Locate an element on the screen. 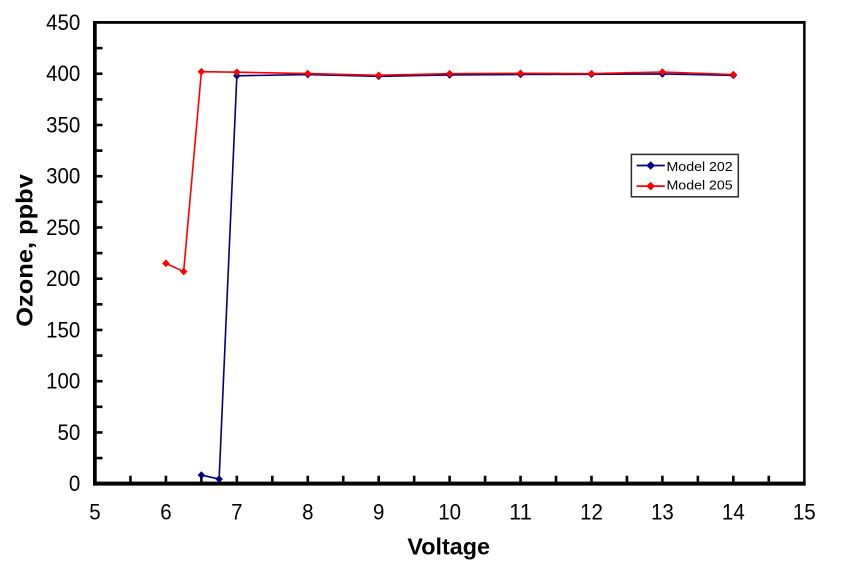 The image size is (852, 562). svg-text: 8 is located at coordinates (307, 512).